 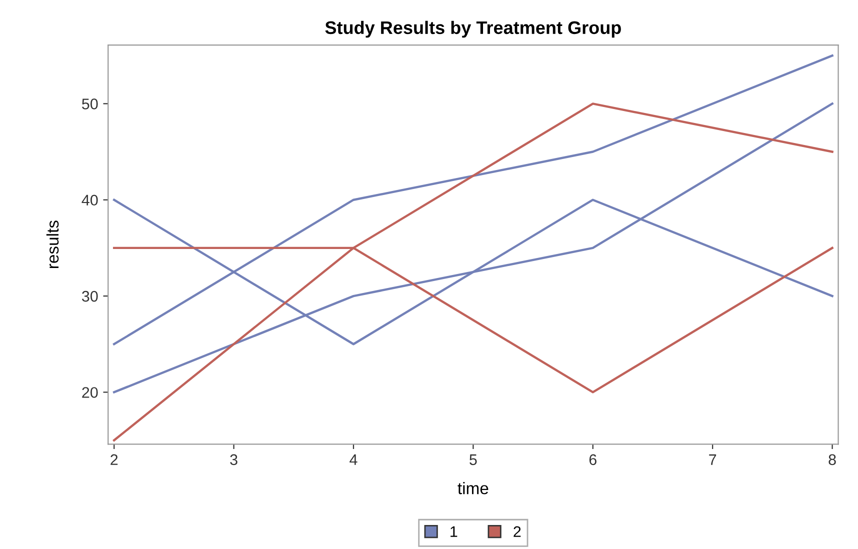 I want to click on x-tick-label: 2, so click(x=114, y=459).